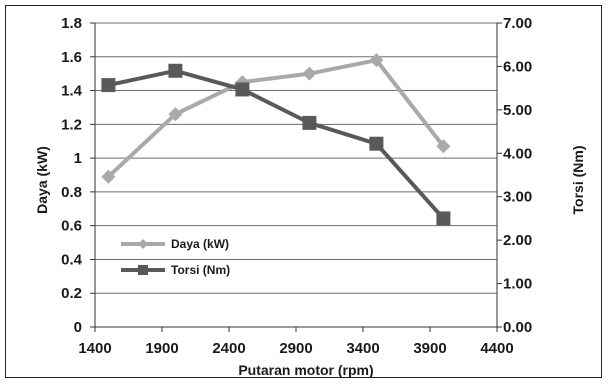 The height and width of the screenshot is (385, 609). I want to click on x-tick-label: 2400, so click(228, 348).